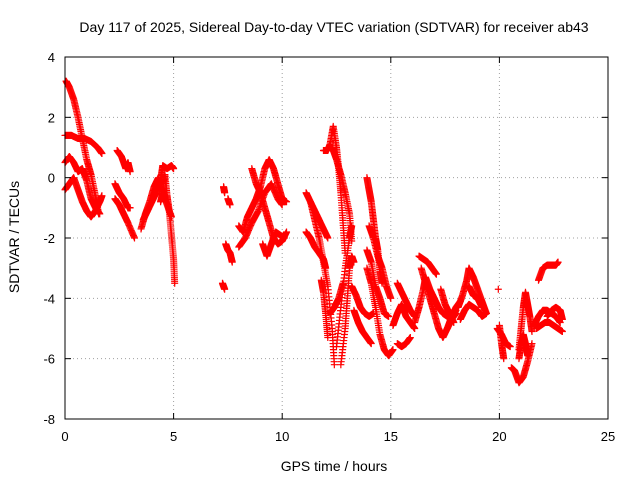 The height and width of the screenshot is (480, 640). Describe the element at coordinates (49, 238) in the screenshot. I see `y-tick-label: -2` at that location.